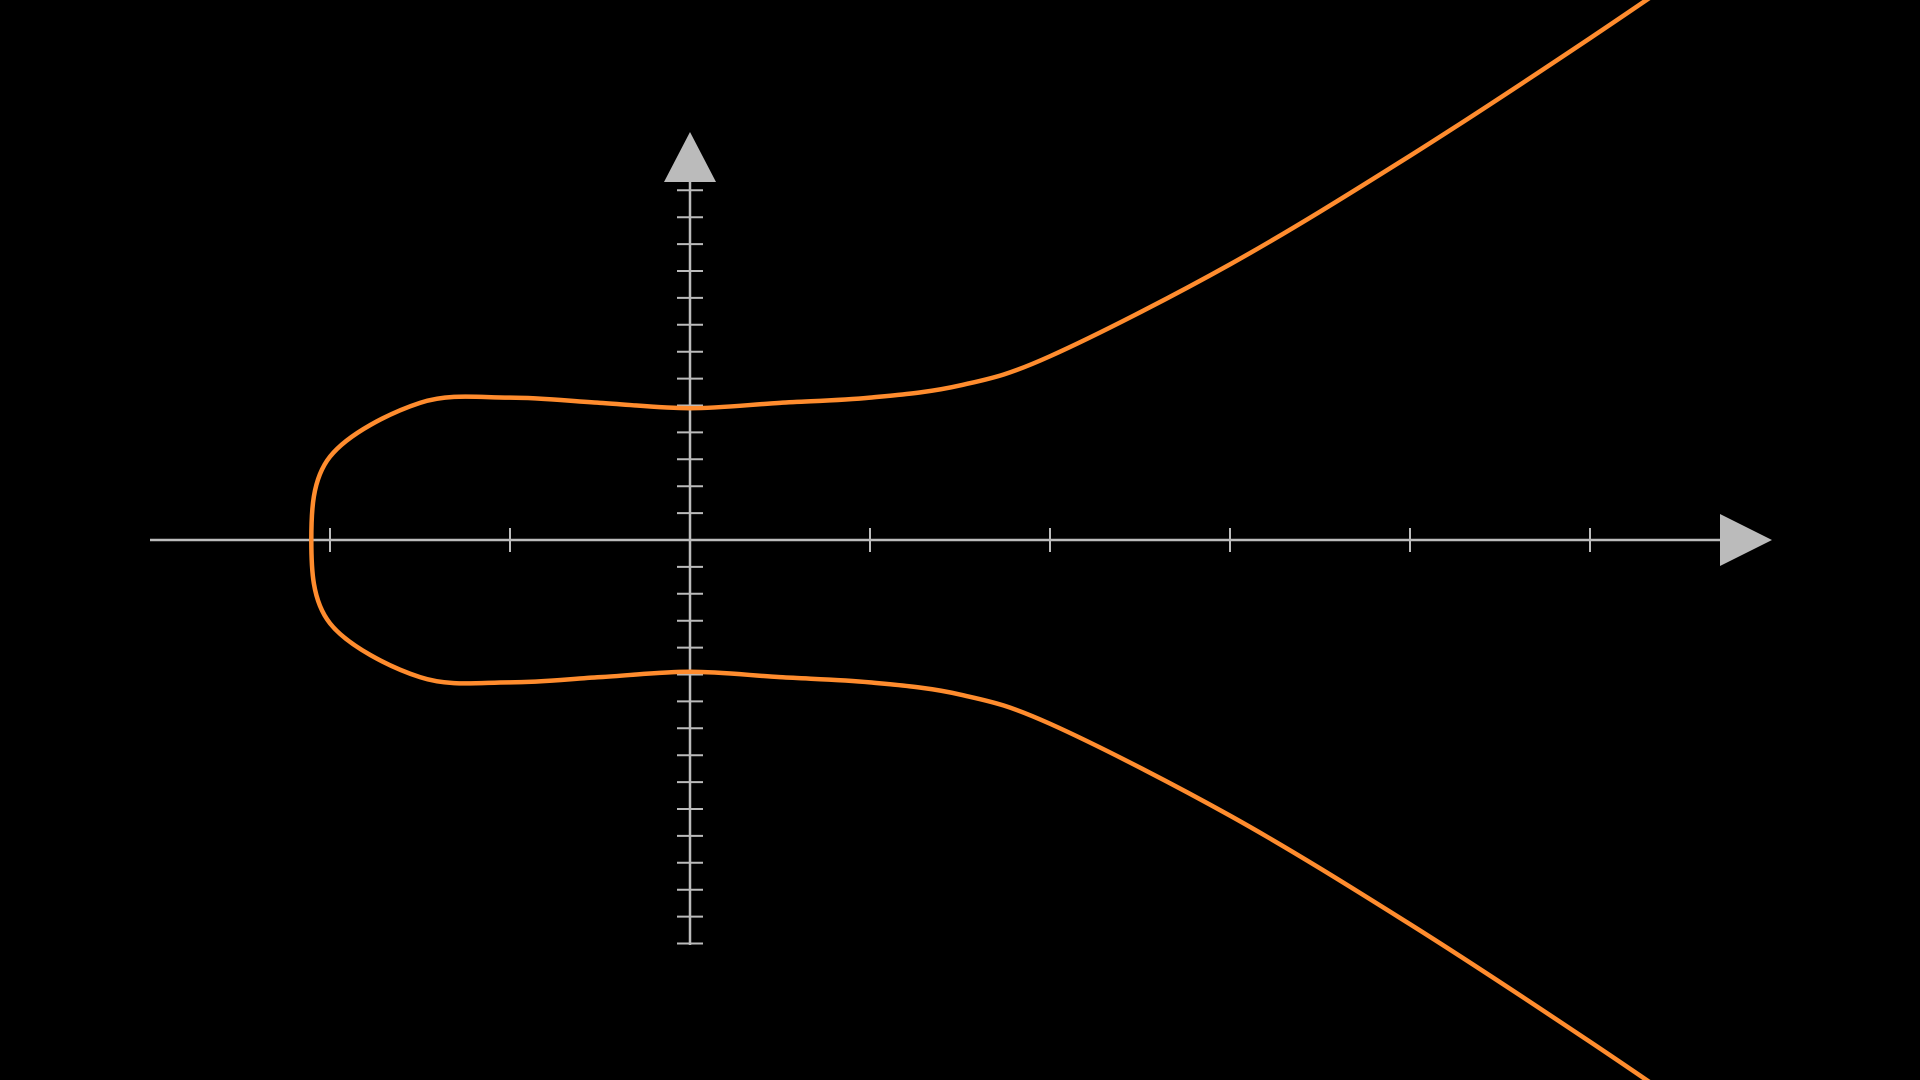 Image resolution: width=1920 pixels, height=1080 pixels. Describe the element at coordinates (690, 157) in the screenshot. I see `y-axis-arrow-icon` at that location.